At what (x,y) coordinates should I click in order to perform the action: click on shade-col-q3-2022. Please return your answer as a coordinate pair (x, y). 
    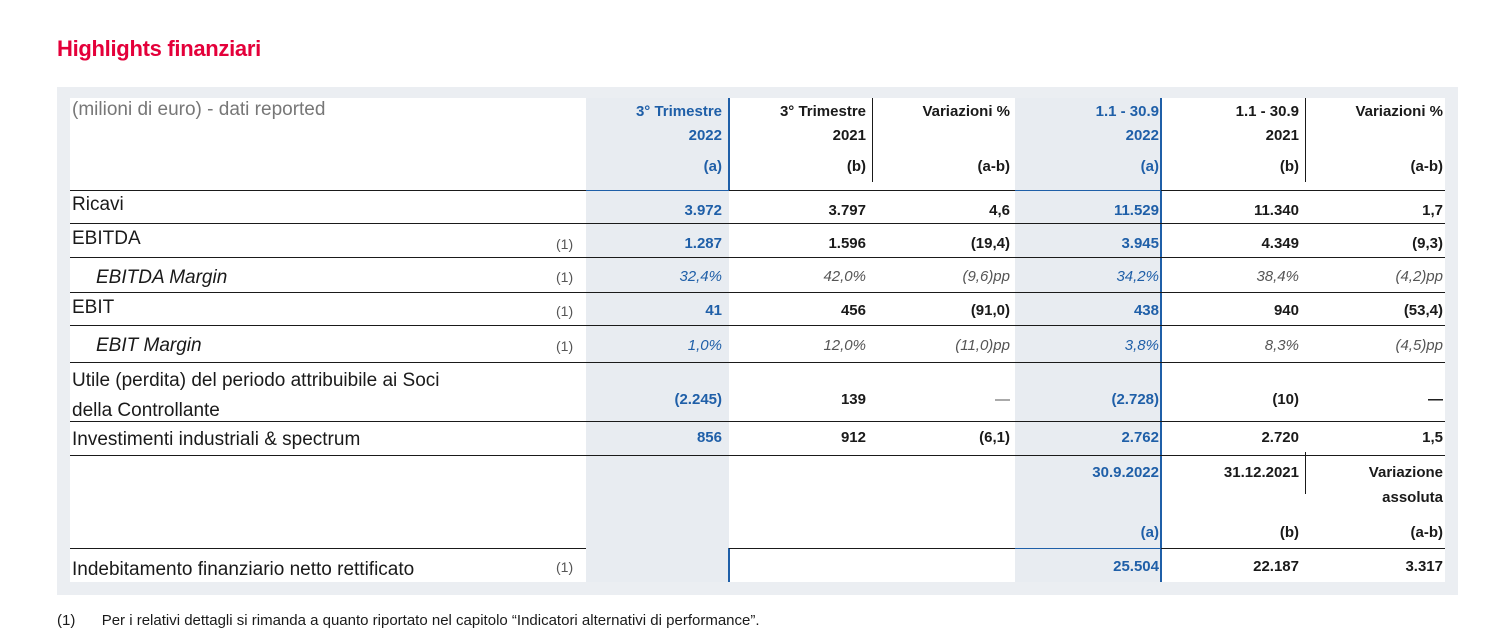
    Looking at the image, I should click on (657, 340).